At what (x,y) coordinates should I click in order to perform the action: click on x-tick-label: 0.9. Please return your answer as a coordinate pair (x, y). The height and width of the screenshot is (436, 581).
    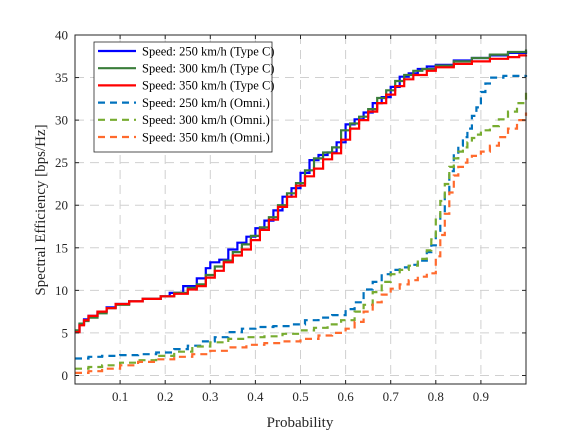
    Looking at the image, I should click on (481, 396).